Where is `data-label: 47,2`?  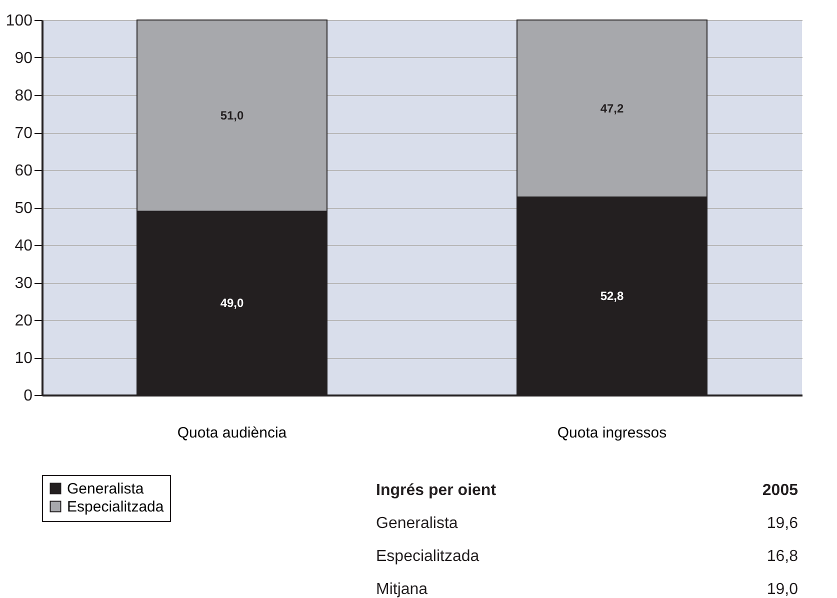
data-label: 47,2 is located at coordinates (612, 109).